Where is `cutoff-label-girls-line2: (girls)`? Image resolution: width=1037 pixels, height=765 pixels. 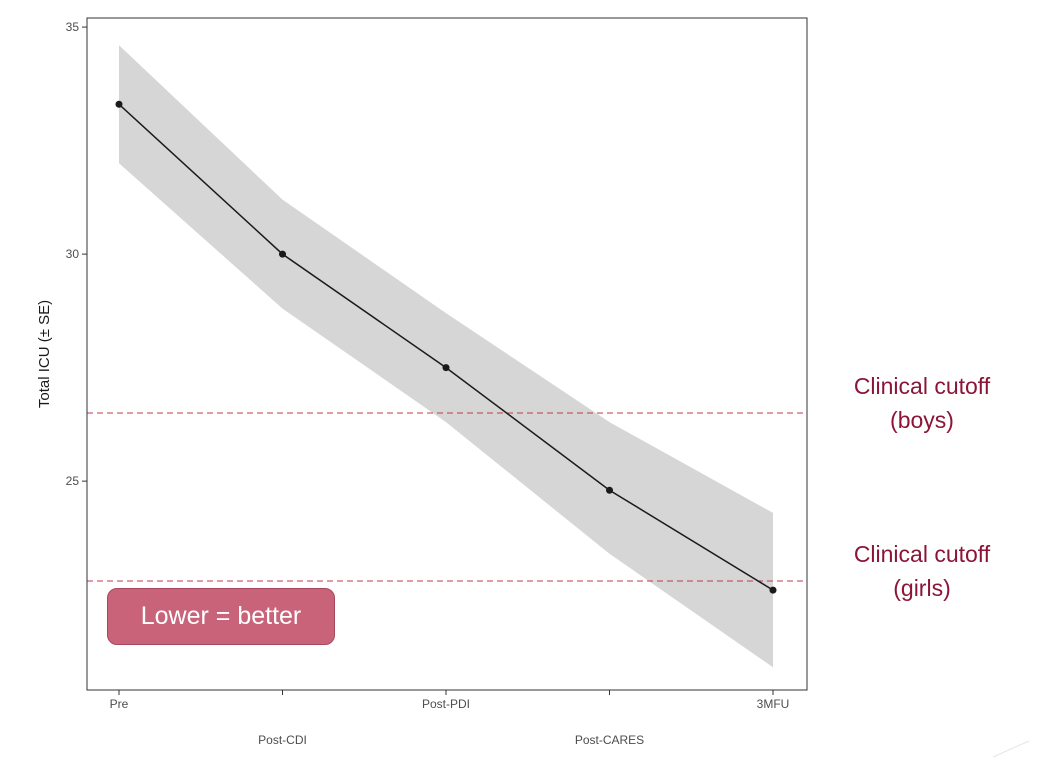 cutoff-label-girls-line2: (girls) is located at coordinates (922, 588).